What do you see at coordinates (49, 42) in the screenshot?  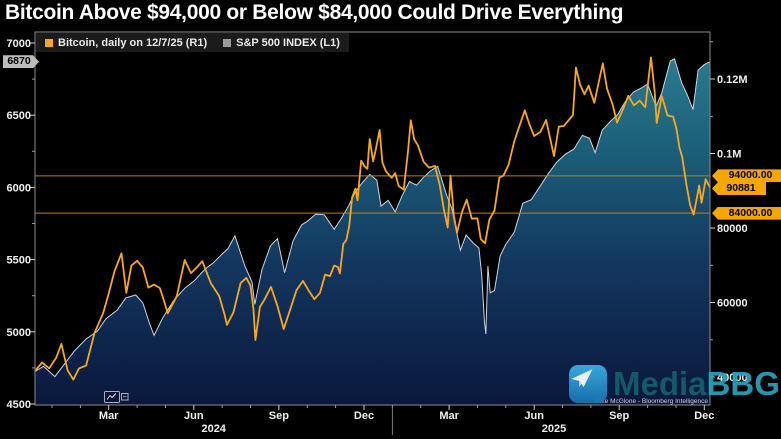 I see `bitcoin-swatch-icon` at bounding box center [49, 42].